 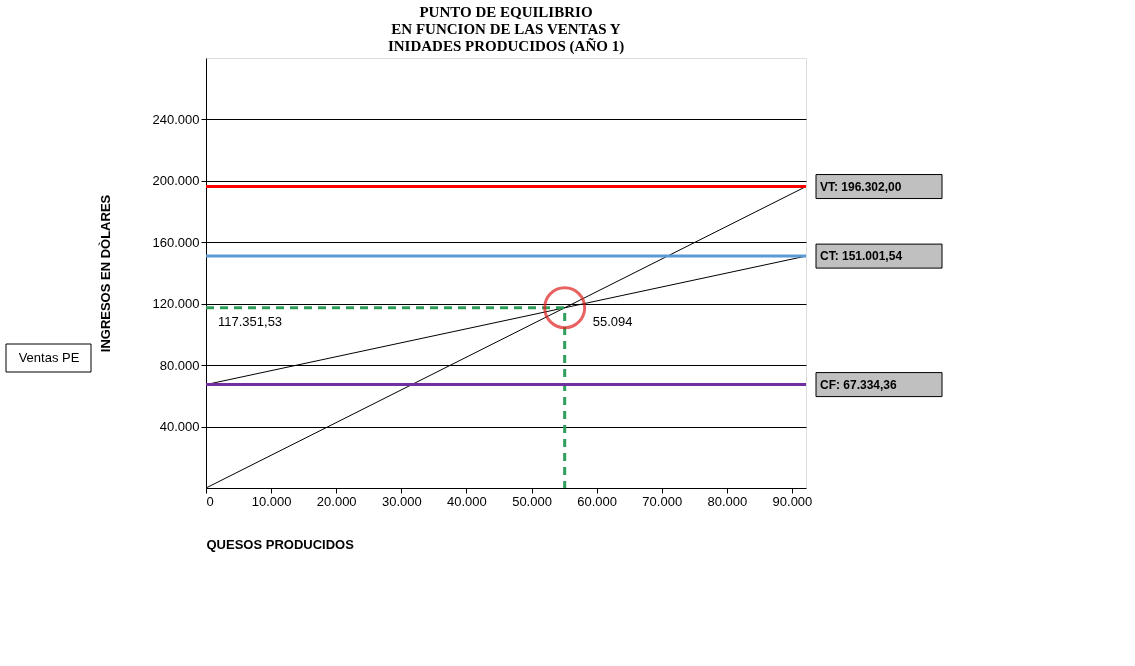 I want to click on x-tick-label: 40.000, so click(x=467, y=501).